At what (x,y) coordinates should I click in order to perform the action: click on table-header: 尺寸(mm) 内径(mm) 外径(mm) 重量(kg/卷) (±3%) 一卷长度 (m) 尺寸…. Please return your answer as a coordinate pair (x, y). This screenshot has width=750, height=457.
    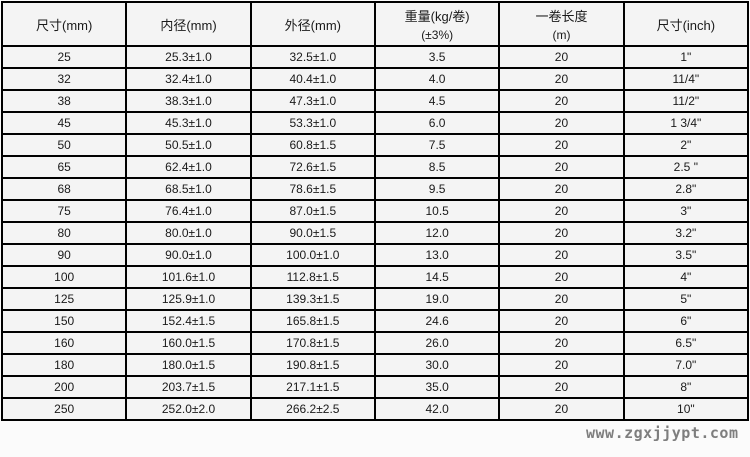
    Looking at the image, I should click on (375, 24).